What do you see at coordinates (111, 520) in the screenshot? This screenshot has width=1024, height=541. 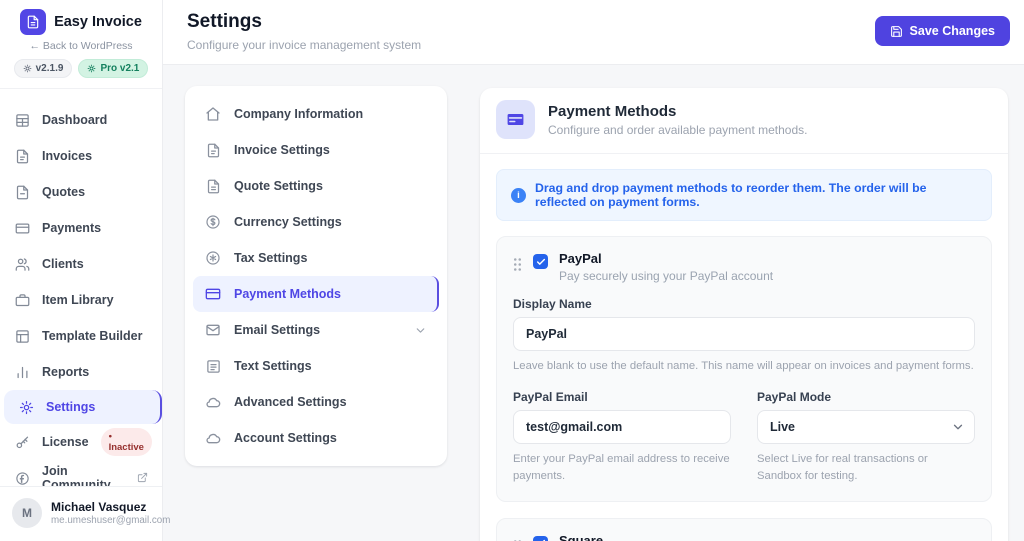 I see `user-email: me.umeshuser@gmail.com` at bounding box center [111, 520].